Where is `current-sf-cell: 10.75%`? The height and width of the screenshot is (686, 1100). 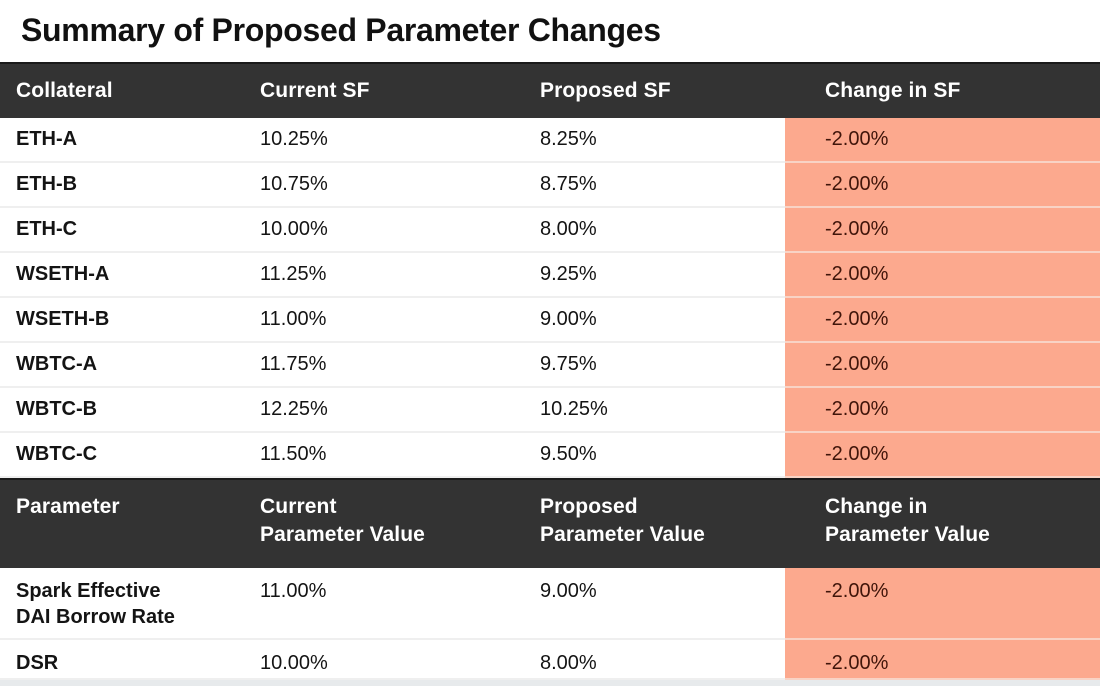
current-sf-cell: 10.75% is located at coordinates (384, 185).